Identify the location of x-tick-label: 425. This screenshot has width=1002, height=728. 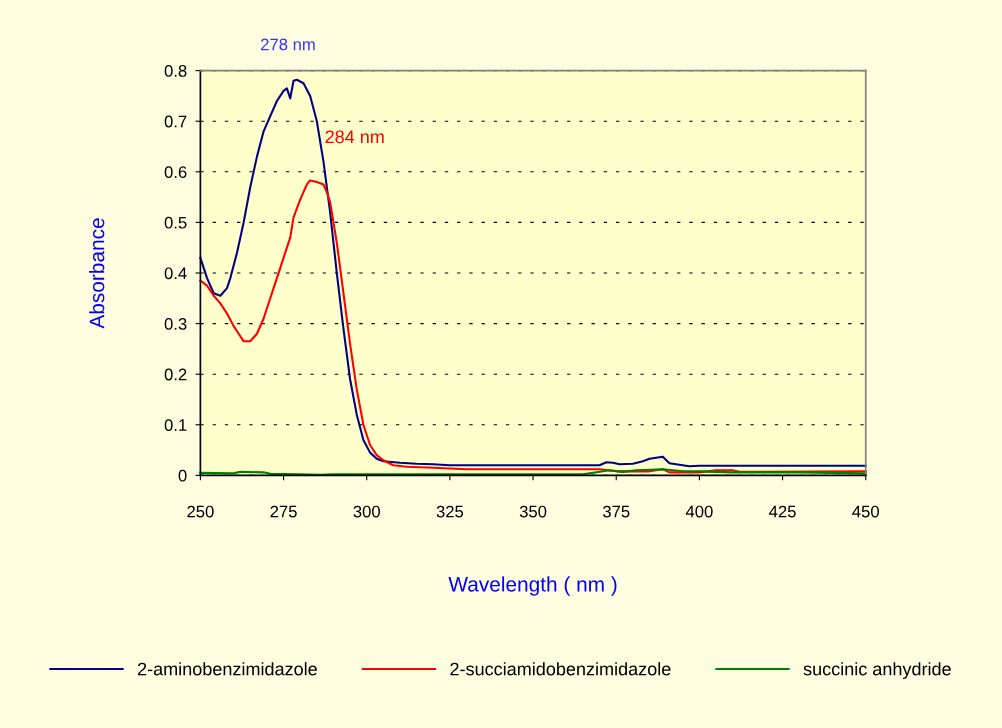
(782, 511).